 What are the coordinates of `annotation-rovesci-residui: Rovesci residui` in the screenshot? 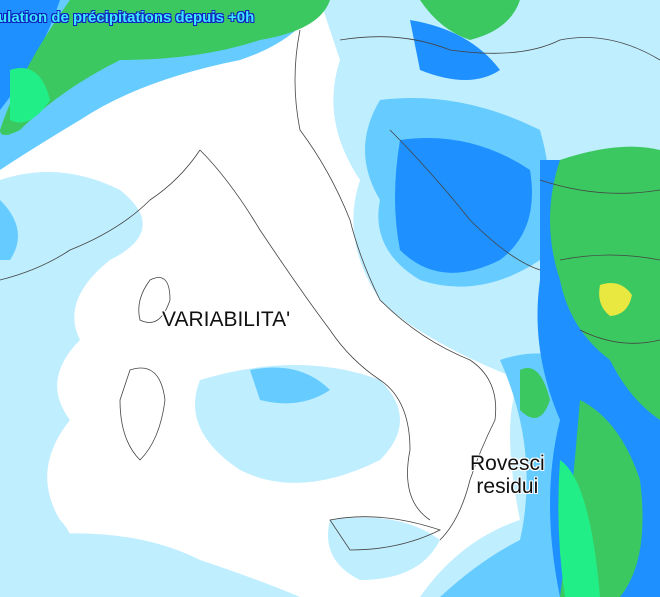 It's located at (507, 475).